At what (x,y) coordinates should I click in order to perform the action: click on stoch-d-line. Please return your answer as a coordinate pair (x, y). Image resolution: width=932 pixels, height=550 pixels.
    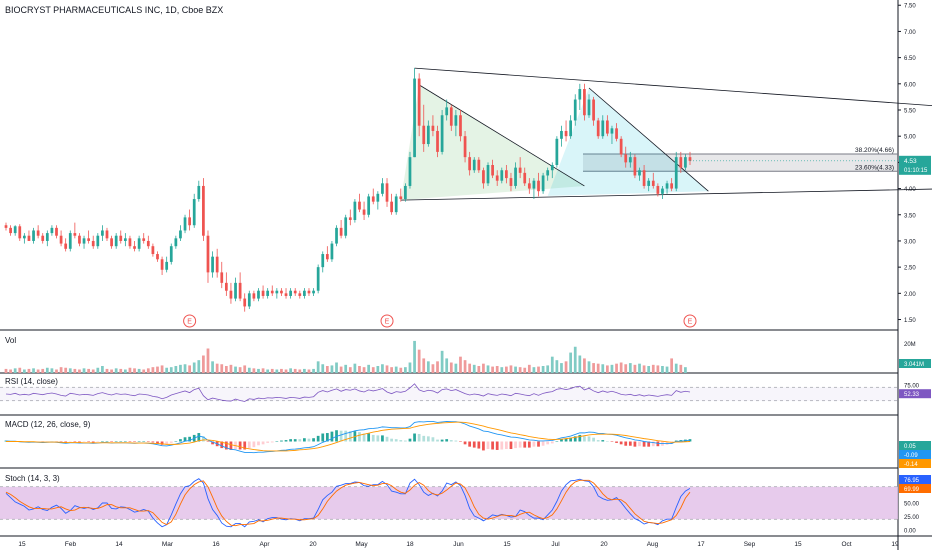
    Looking at the image, I should click on (348, 503).